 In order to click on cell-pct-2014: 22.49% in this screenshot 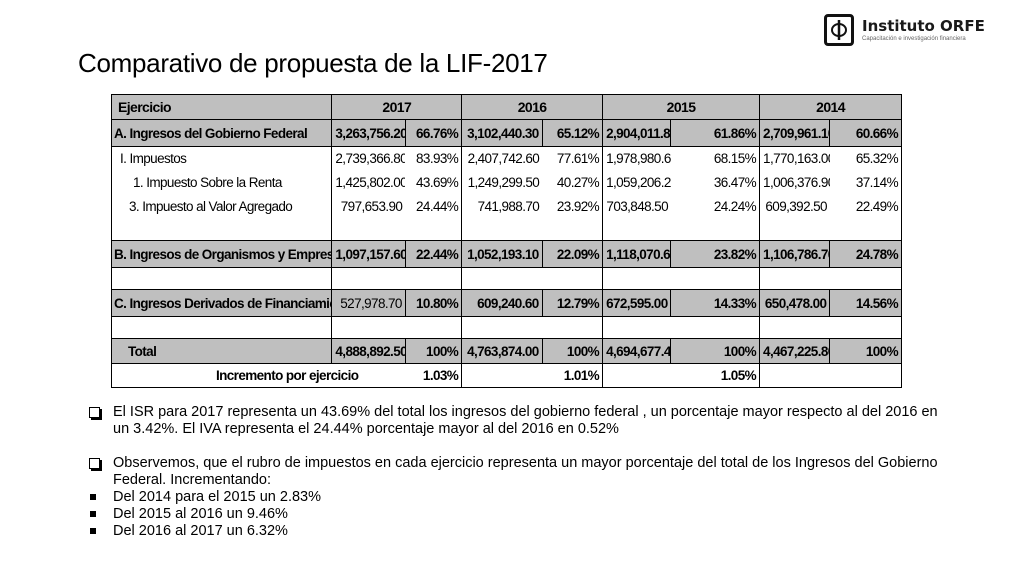, I will do `click(865, 206)`.